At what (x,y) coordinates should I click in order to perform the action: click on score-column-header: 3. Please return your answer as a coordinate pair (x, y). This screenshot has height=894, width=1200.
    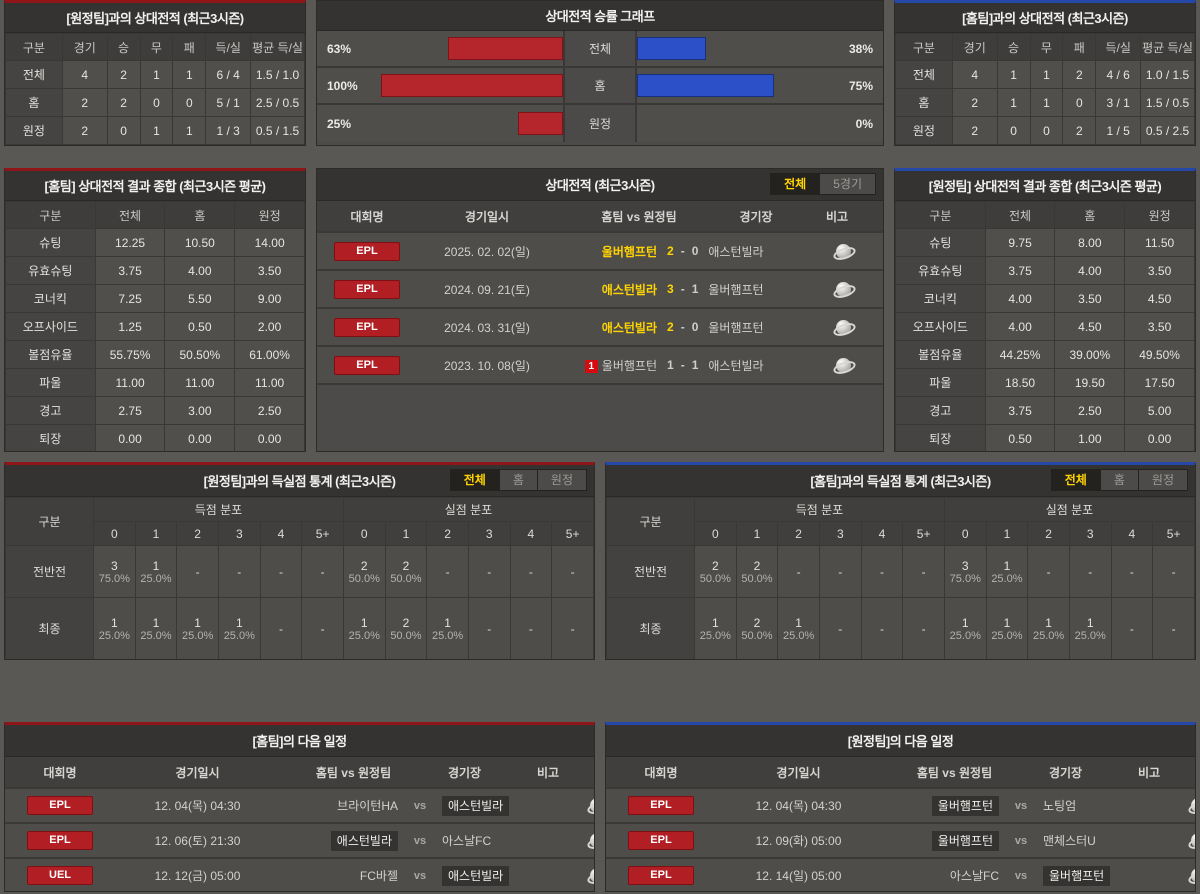
    Looking at the image, I should click on (489, 533).